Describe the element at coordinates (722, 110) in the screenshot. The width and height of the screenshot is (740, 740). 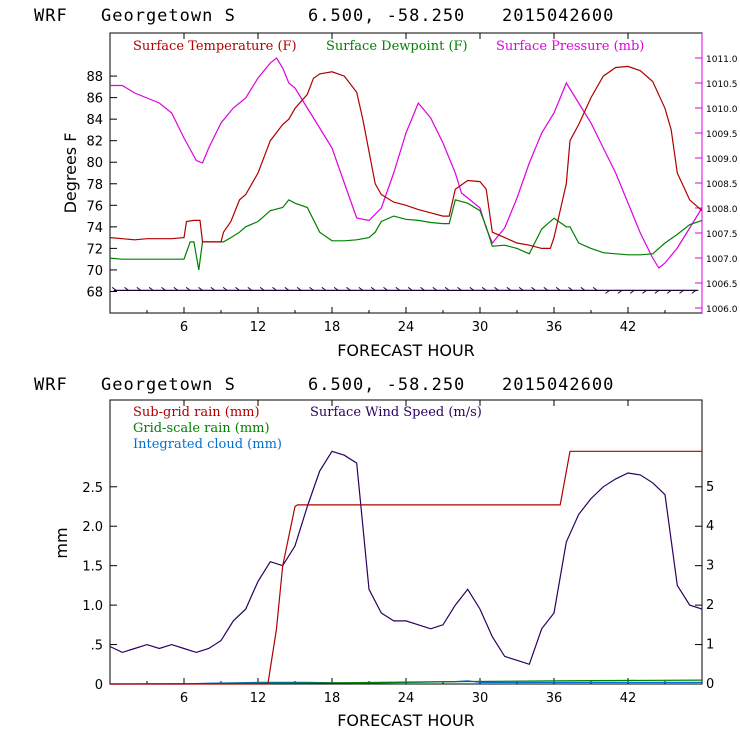
I see `y2-tick-label: 1010.0` at that location.